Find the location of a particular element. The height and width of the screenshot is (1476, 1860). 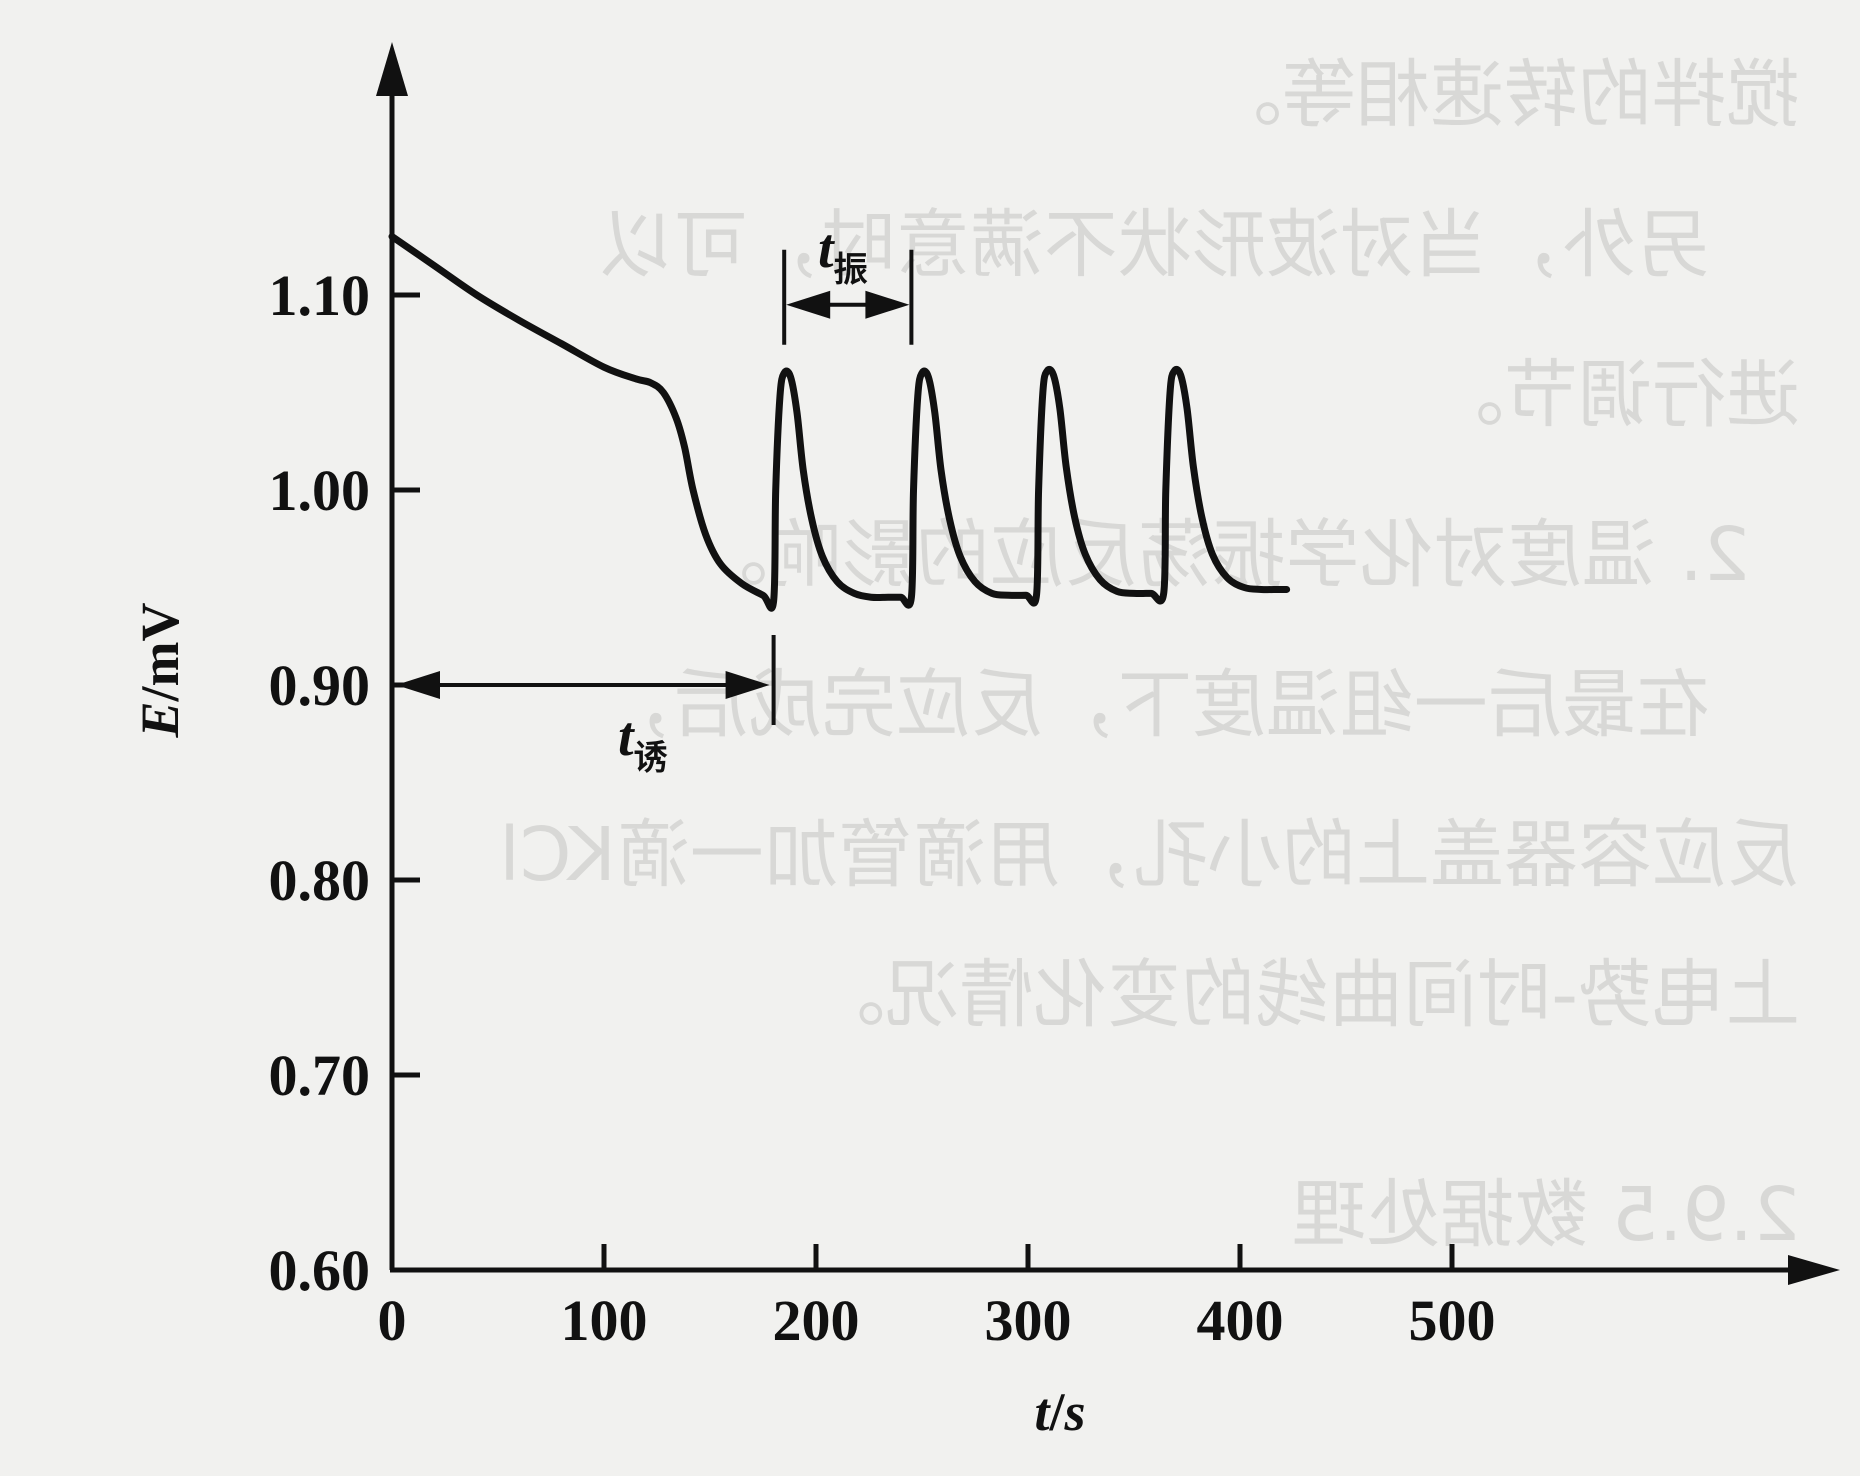

oscillation-arrow-left is located at coordinates (808, 304).